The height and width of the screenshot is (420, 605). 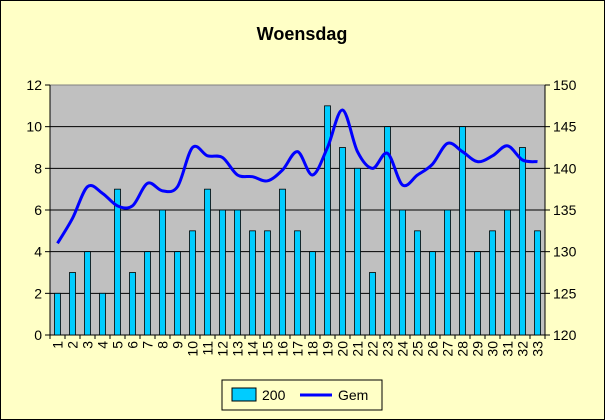 What do you see at coordinates (565, 335) in the screenshot?
I see `y-right-tick-label: 120` at bounding box center [565, 335].